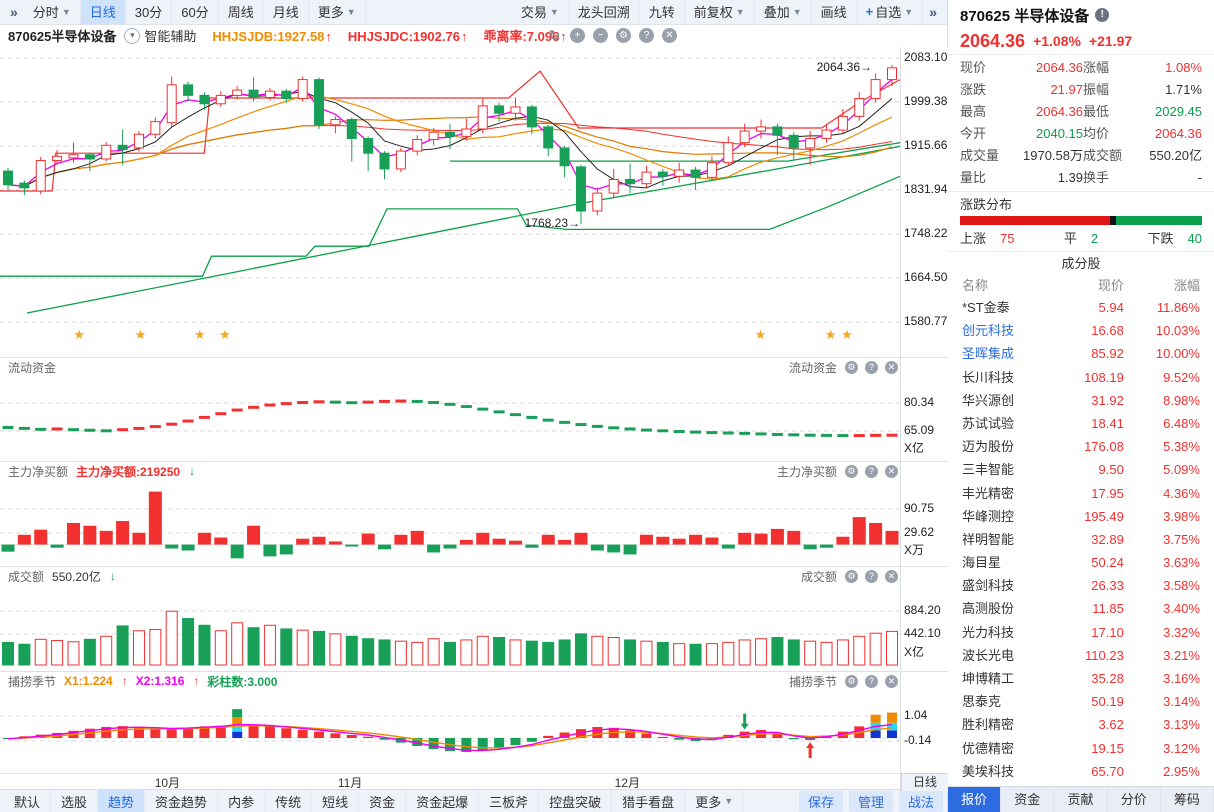  Describe the element at coordinates (1081, 724) in the screenshot. I see `constituent-row: 胜利精密 3.62 3.13%` at that location.